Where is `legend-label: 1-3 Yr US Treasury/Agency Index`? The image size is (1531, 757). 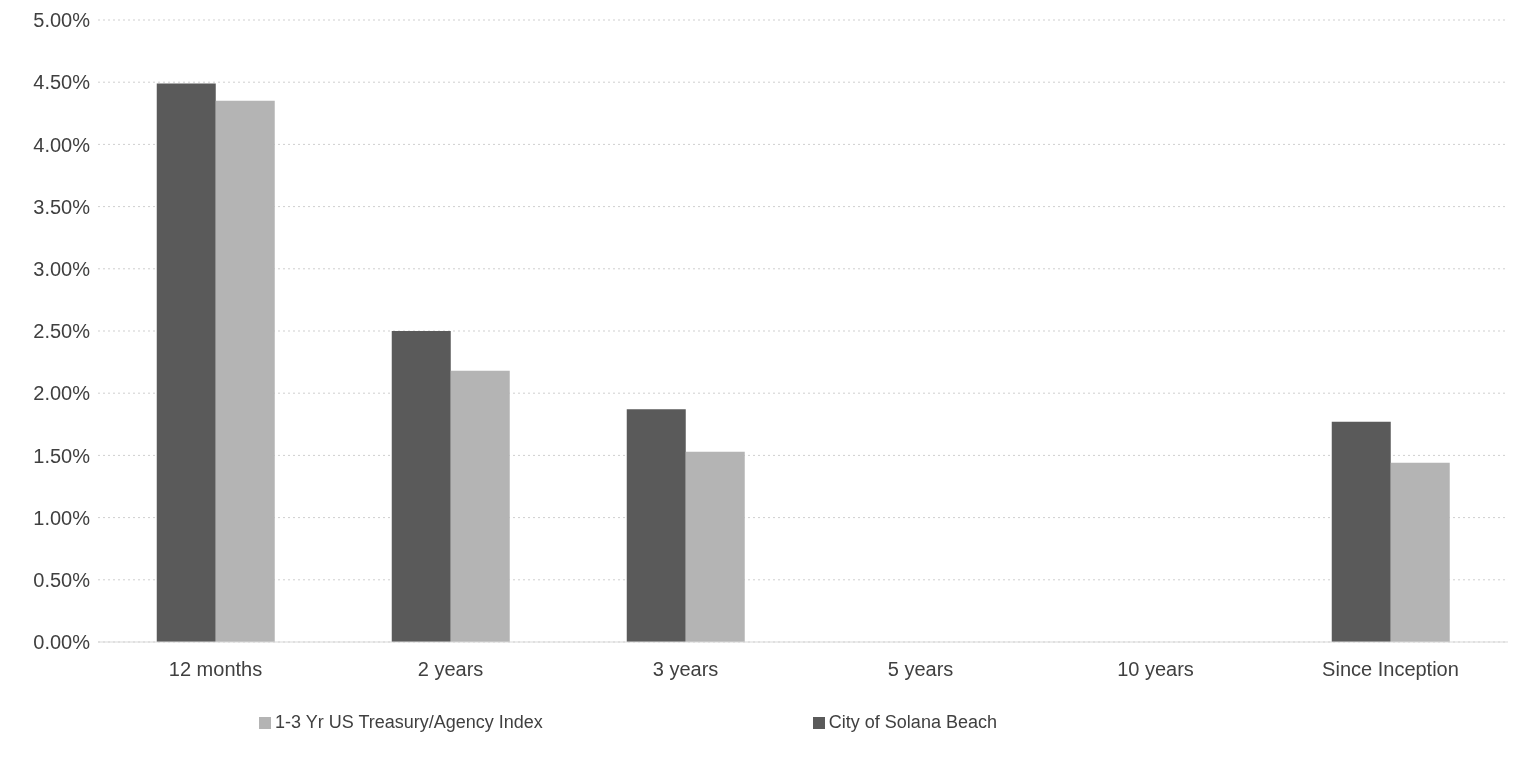 legend-label: 1-3 Yr US Treasury/Agency Index is located at coordinates (409, 722).